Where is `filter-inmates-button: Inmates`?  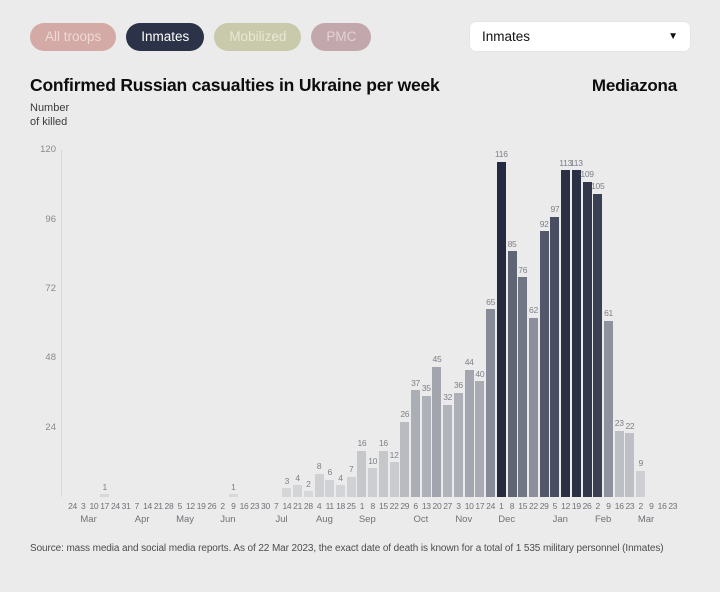
filter-inmates-button: Inmates is located at coordinates (165, 37).